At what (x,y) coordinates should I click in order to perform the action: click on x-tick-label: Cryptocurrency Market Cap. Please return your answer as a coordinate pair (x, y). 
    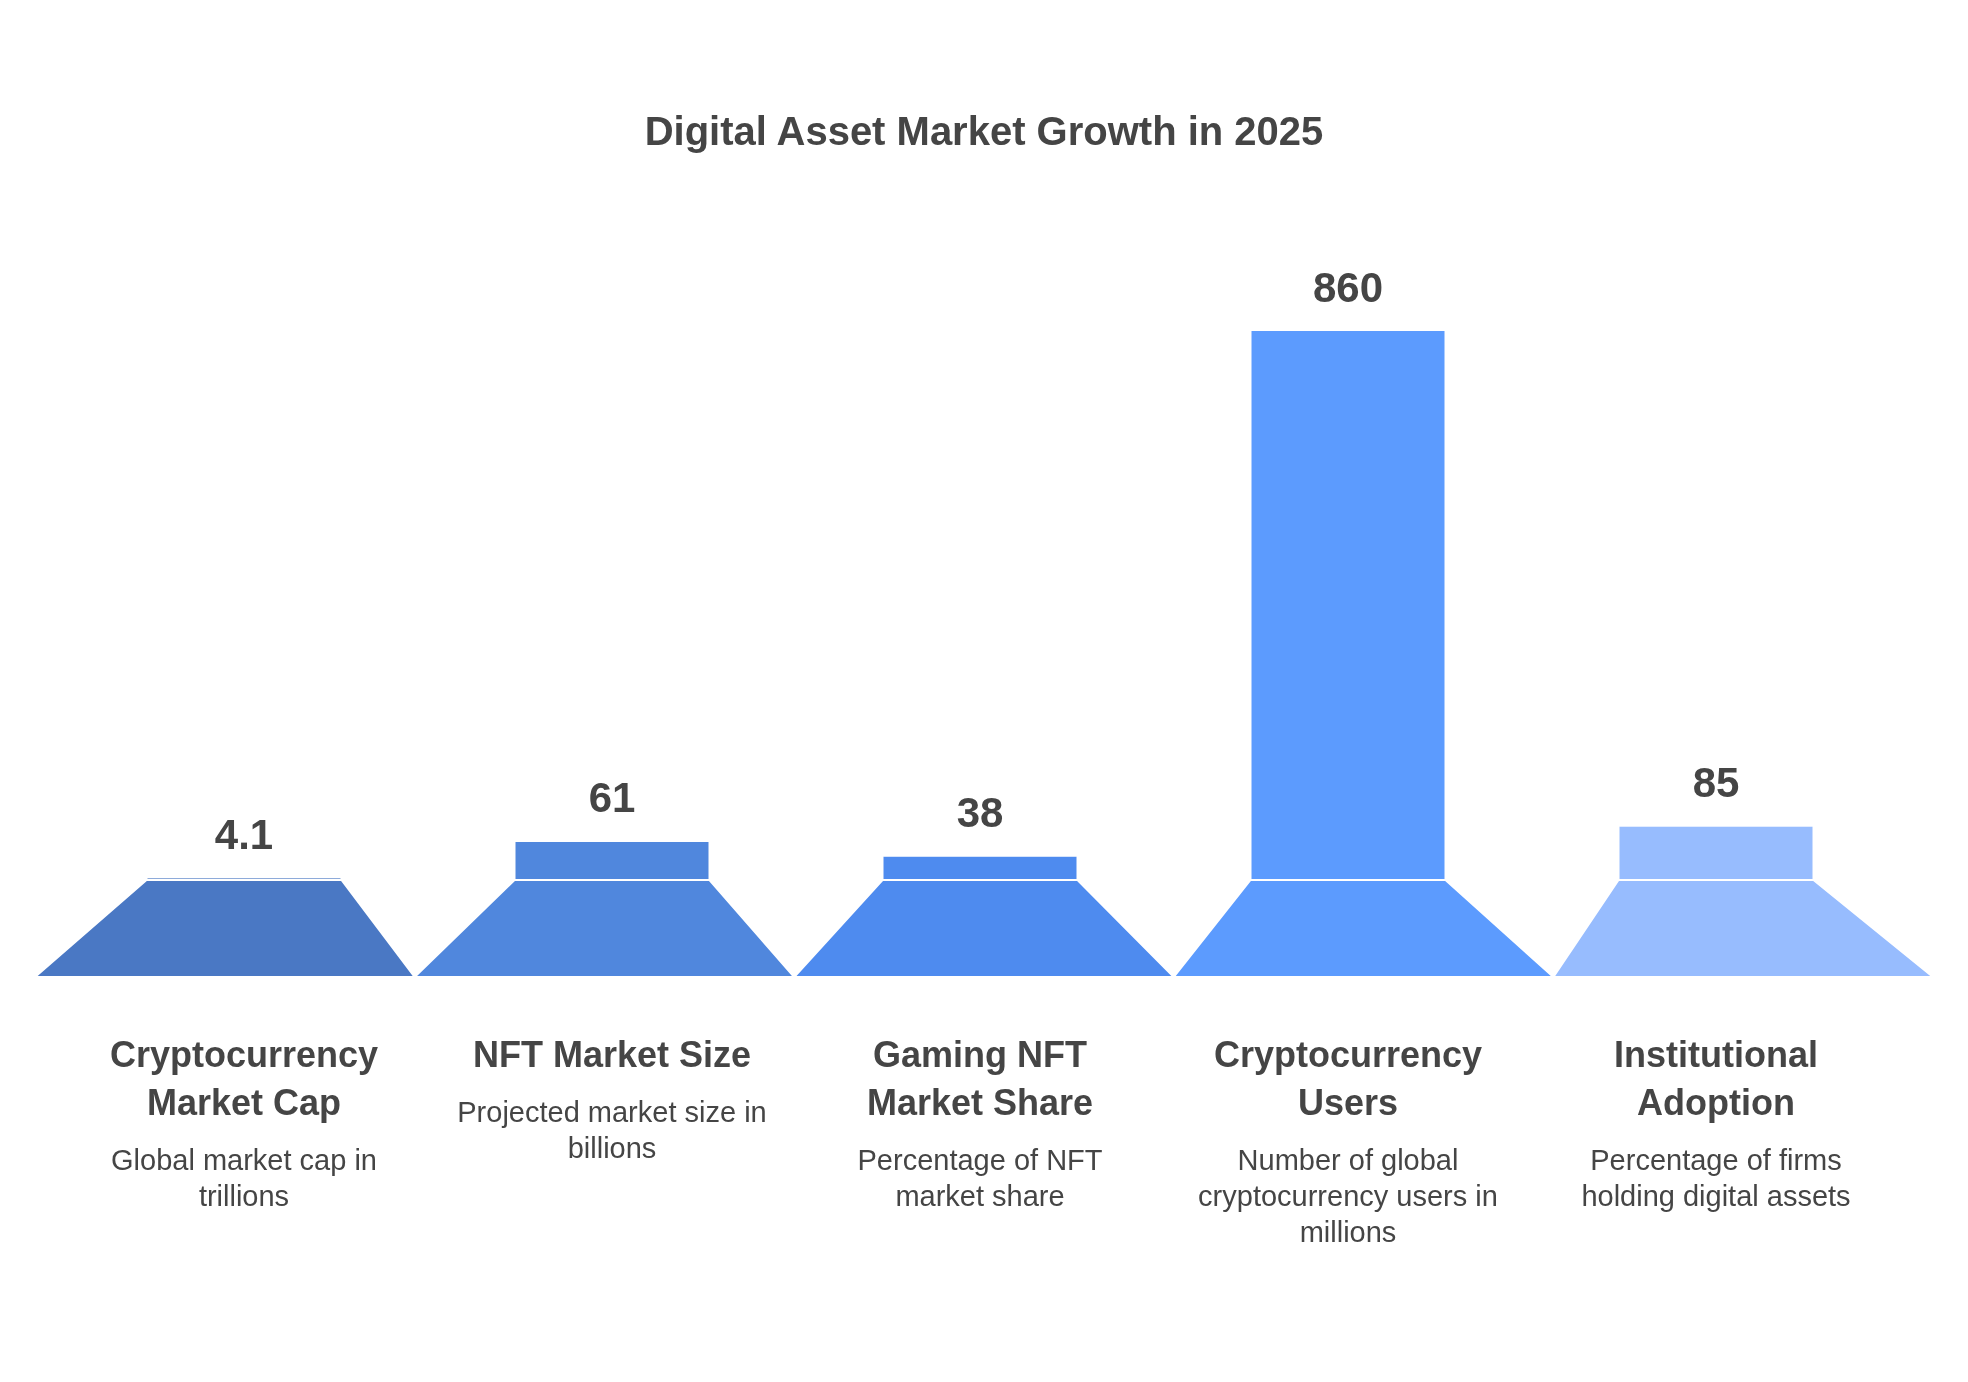
    Looking at the image, I should click on (244, 1078).